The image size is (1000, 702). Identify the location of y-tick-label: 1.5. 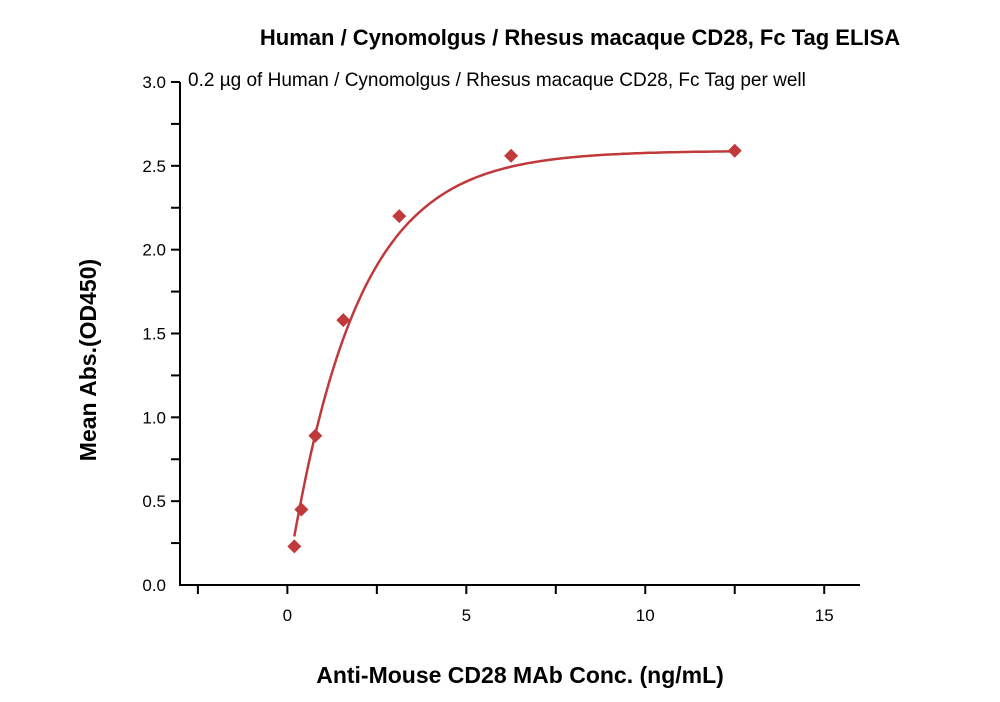
(154, 334).